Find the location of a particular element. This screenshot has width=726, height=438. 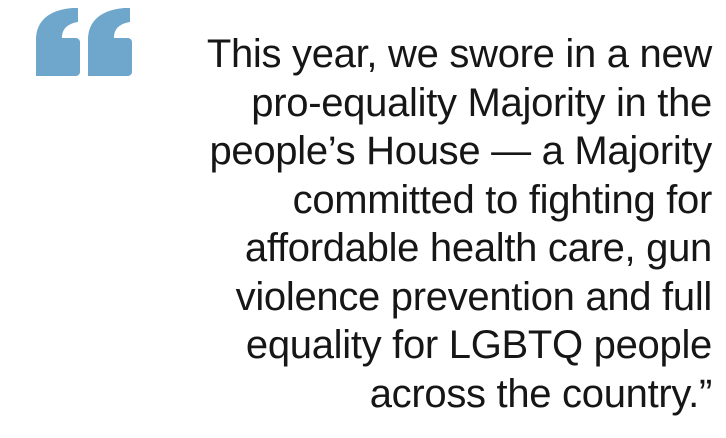

quote-line: committed to fighting for is located at coordinates (502, 199).